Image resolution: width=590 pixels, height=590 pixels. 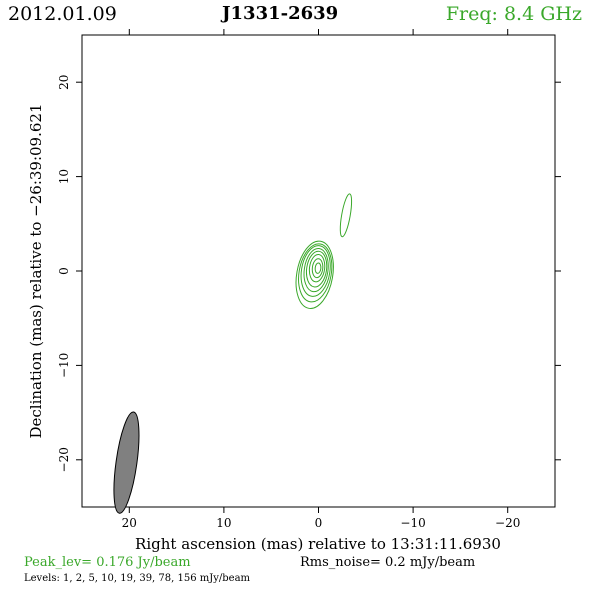 What do you see at coordinates (513, 14) in the screenshot?
I see `frequency-label: Freq: 8.4 GHz` at bounding box center [513, 14].